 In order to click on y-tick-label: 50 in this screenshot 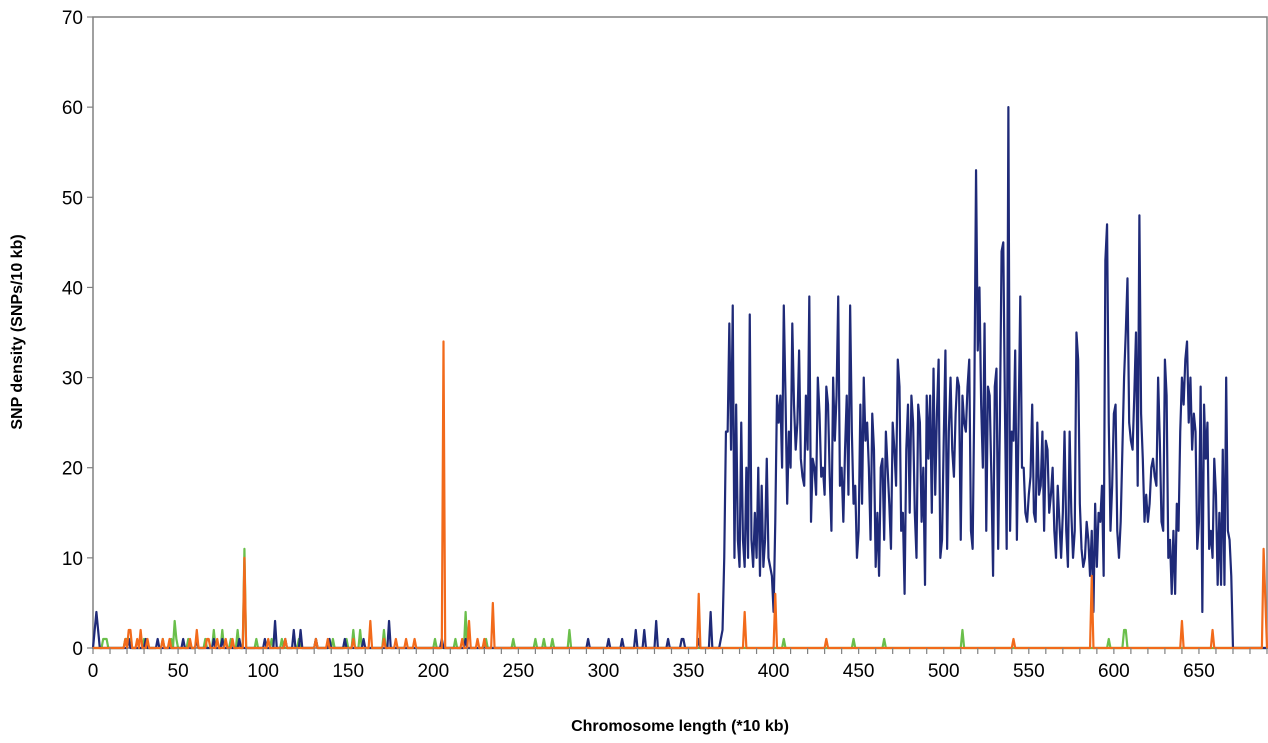, I will do `click(72, 198)`.